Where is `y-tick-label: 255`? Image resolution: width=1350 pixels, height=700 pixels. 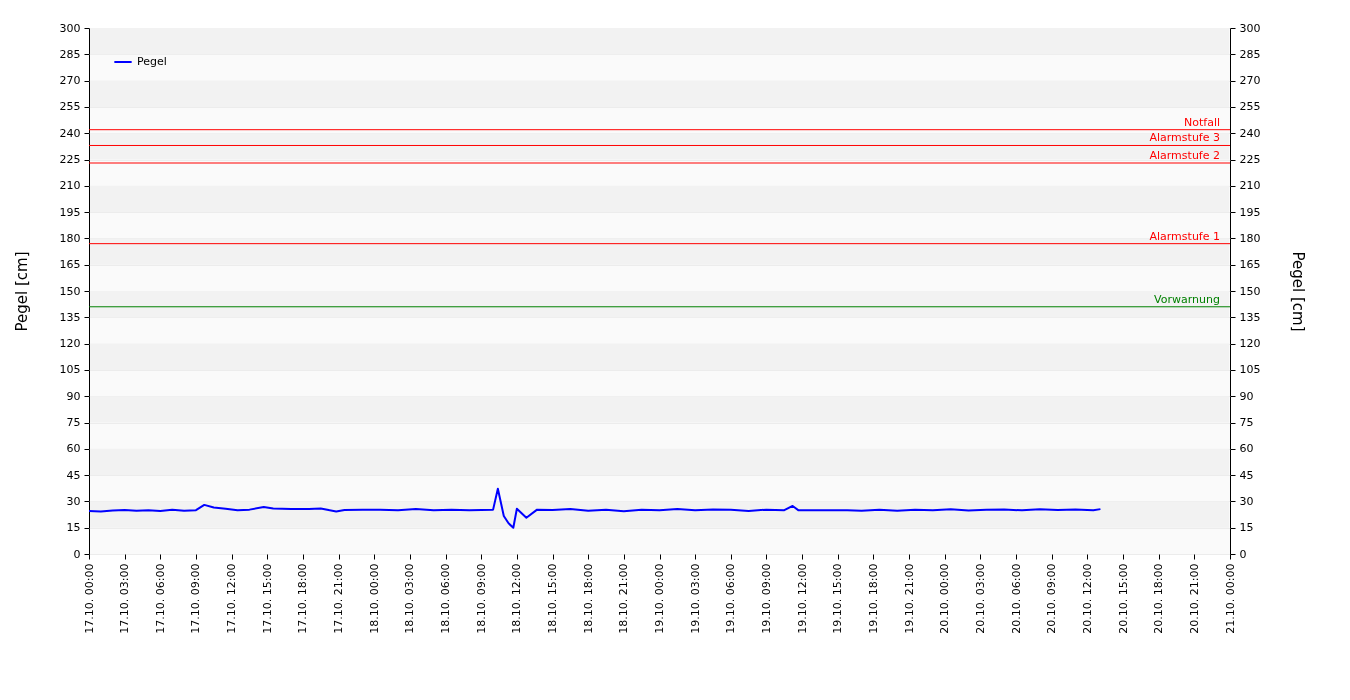 y-tick-label: 255 is located at coordinates (70, 107).